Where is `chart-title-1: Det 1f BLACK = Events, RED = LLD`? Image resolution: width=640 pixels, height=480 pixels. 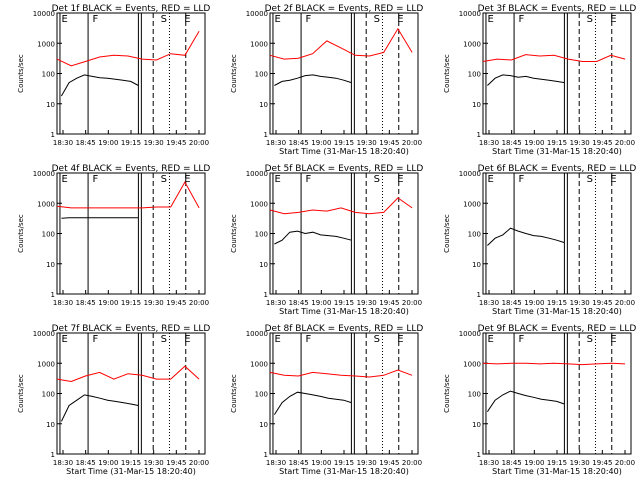 chart-title-1: Det 1f BLACK = Events, RED = LLD is located at coordinates (131, 9).